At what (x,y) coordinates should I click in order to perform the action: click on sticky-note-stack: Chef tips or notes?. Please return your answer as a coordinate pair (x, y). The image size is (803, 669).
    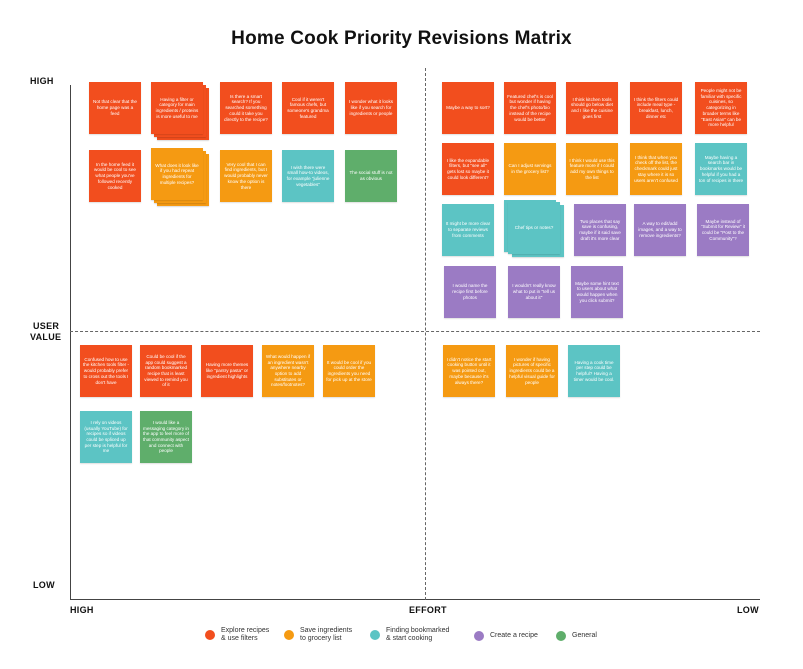
    Looking at the image, I should click on (534, 228).